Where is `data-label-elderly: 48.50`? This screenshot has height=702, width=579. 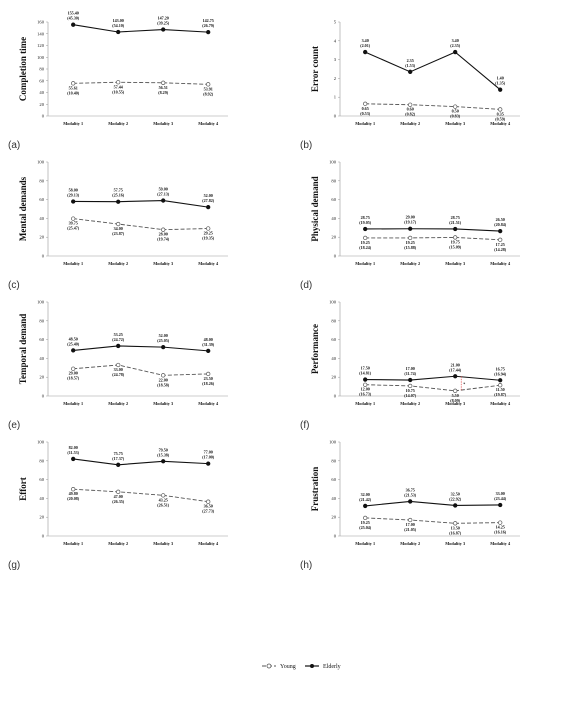 data-label-elderly: 48.50 is located at coordinates (73, 338).